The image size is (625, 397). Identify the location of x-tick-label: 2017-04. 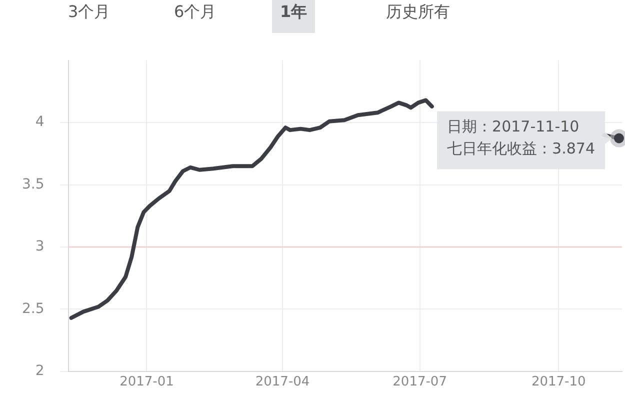
(282, 382).